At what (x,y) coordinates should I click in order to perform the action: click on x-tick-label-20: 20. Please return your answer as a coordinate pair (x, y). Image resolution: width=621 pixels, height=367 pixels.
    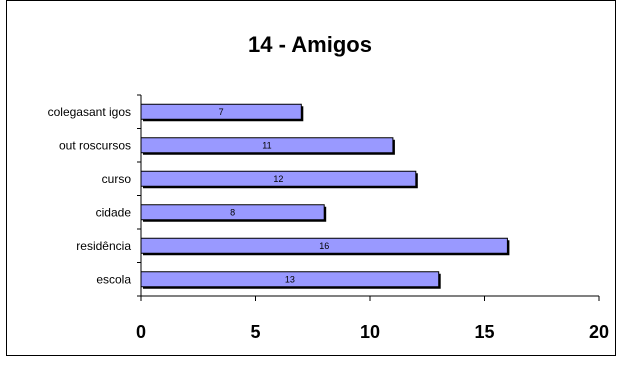
    Looking at the image, I should click on (599, 332).